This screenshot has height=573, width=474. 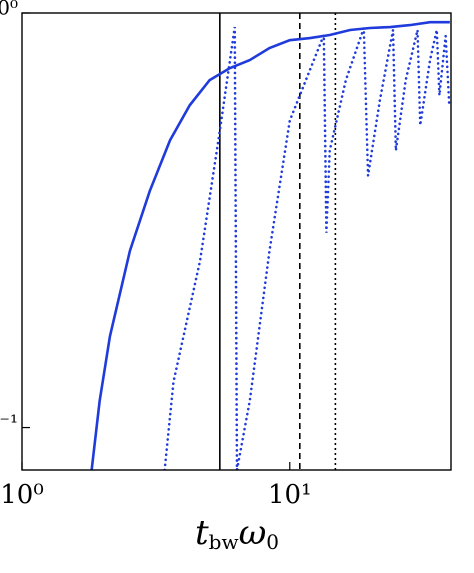 I want to click on y-tick-label: 10⁻¹, so click(x=9, y=422).